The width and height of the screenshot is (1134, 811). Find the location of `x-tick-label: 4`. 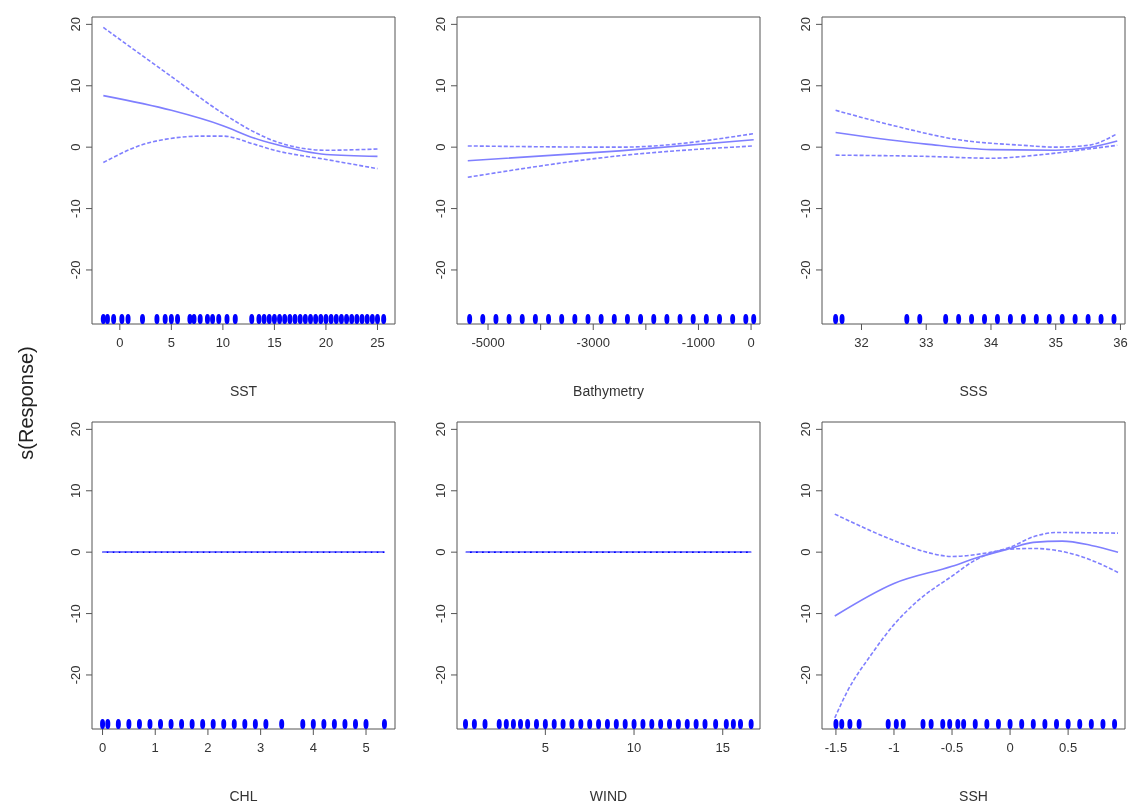

x-tick-label: 4 is located at coordinates (313, 748).